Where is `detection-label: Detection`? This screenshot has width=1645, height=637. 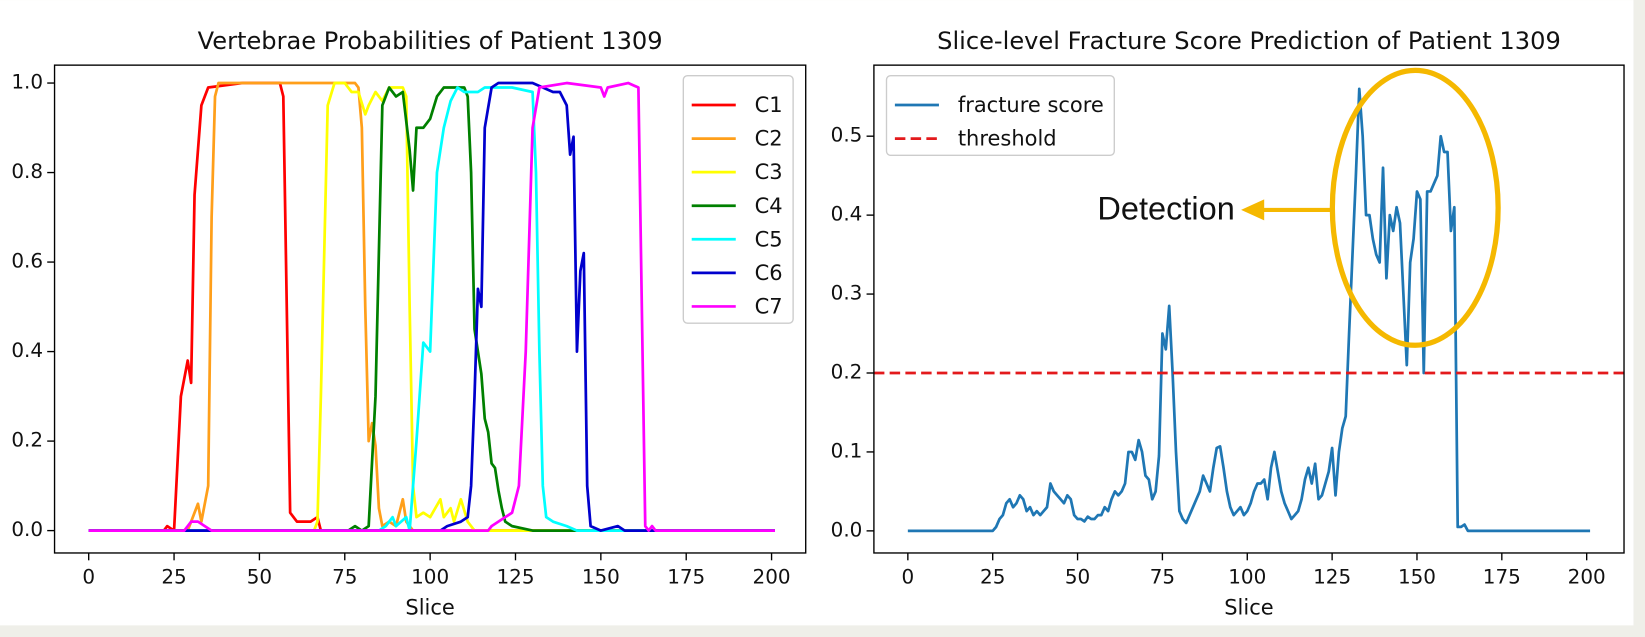 detection-label: Detection is located at coordinates (1165, 209).